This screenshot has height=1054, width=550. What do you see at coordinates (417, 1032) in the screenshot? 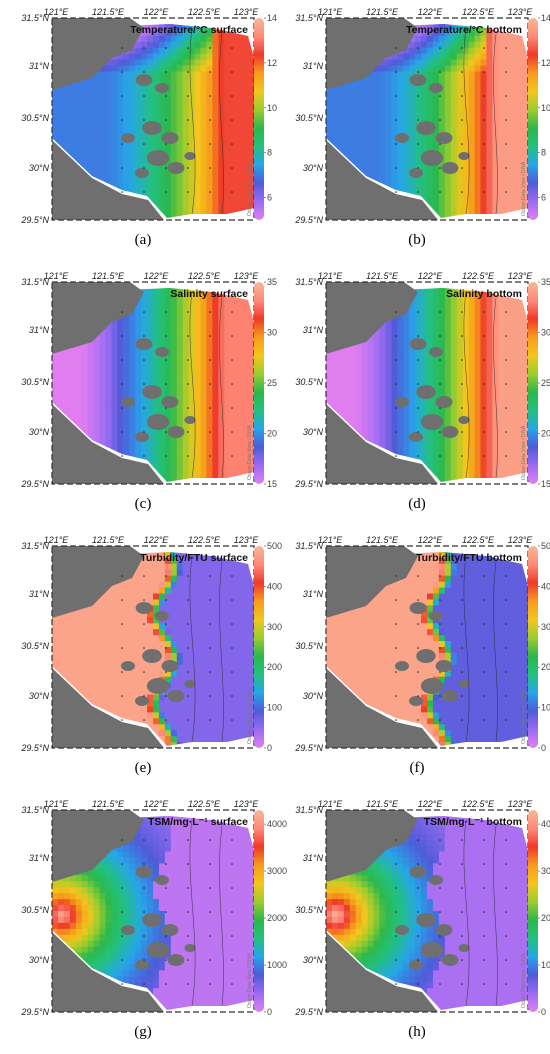
I see `panel-caption: (h)` at bounding box center [417, 1032].